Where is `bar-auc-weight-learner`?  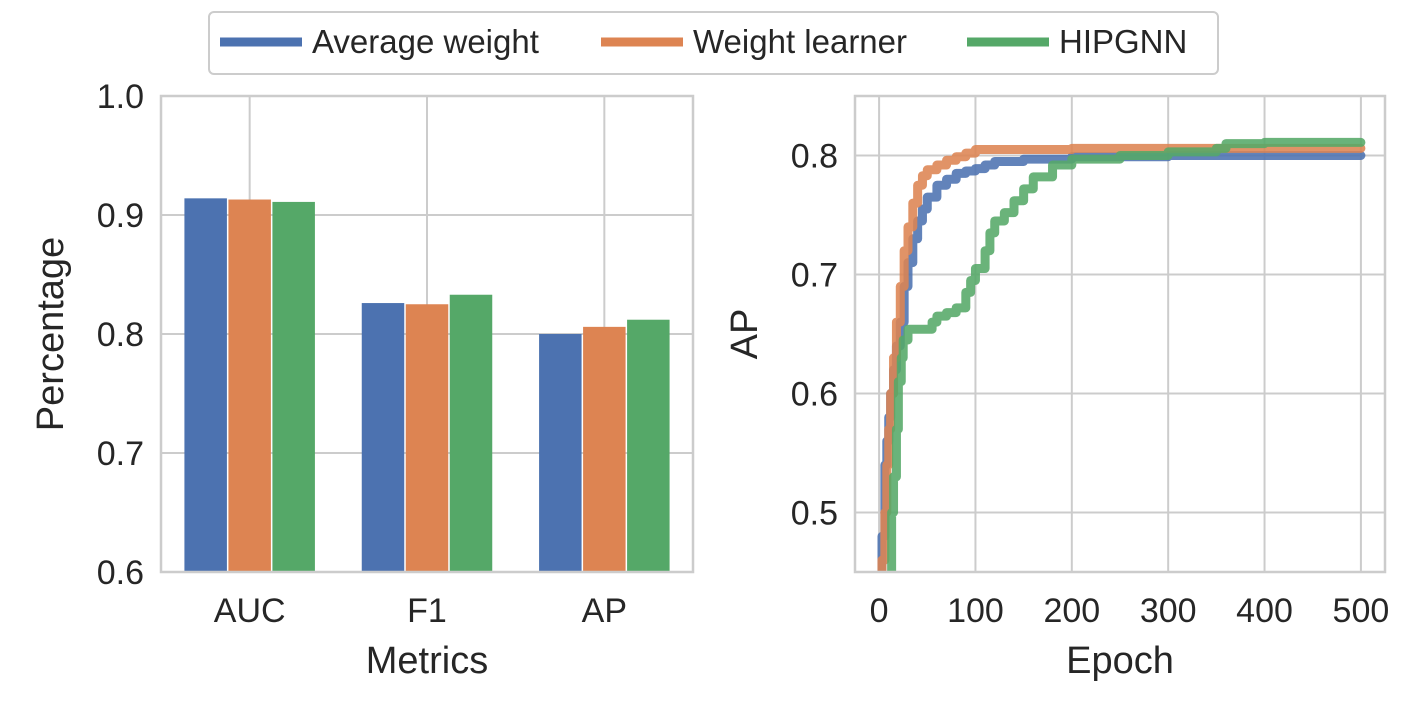 bar-auc-weight-learner is located at coordinates (249, 385).